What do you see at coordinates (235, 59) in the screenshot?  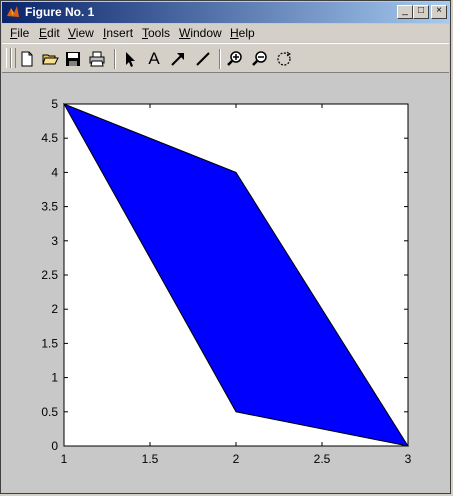 I see `zoom-in-icon` at bounding box center [235, 59].